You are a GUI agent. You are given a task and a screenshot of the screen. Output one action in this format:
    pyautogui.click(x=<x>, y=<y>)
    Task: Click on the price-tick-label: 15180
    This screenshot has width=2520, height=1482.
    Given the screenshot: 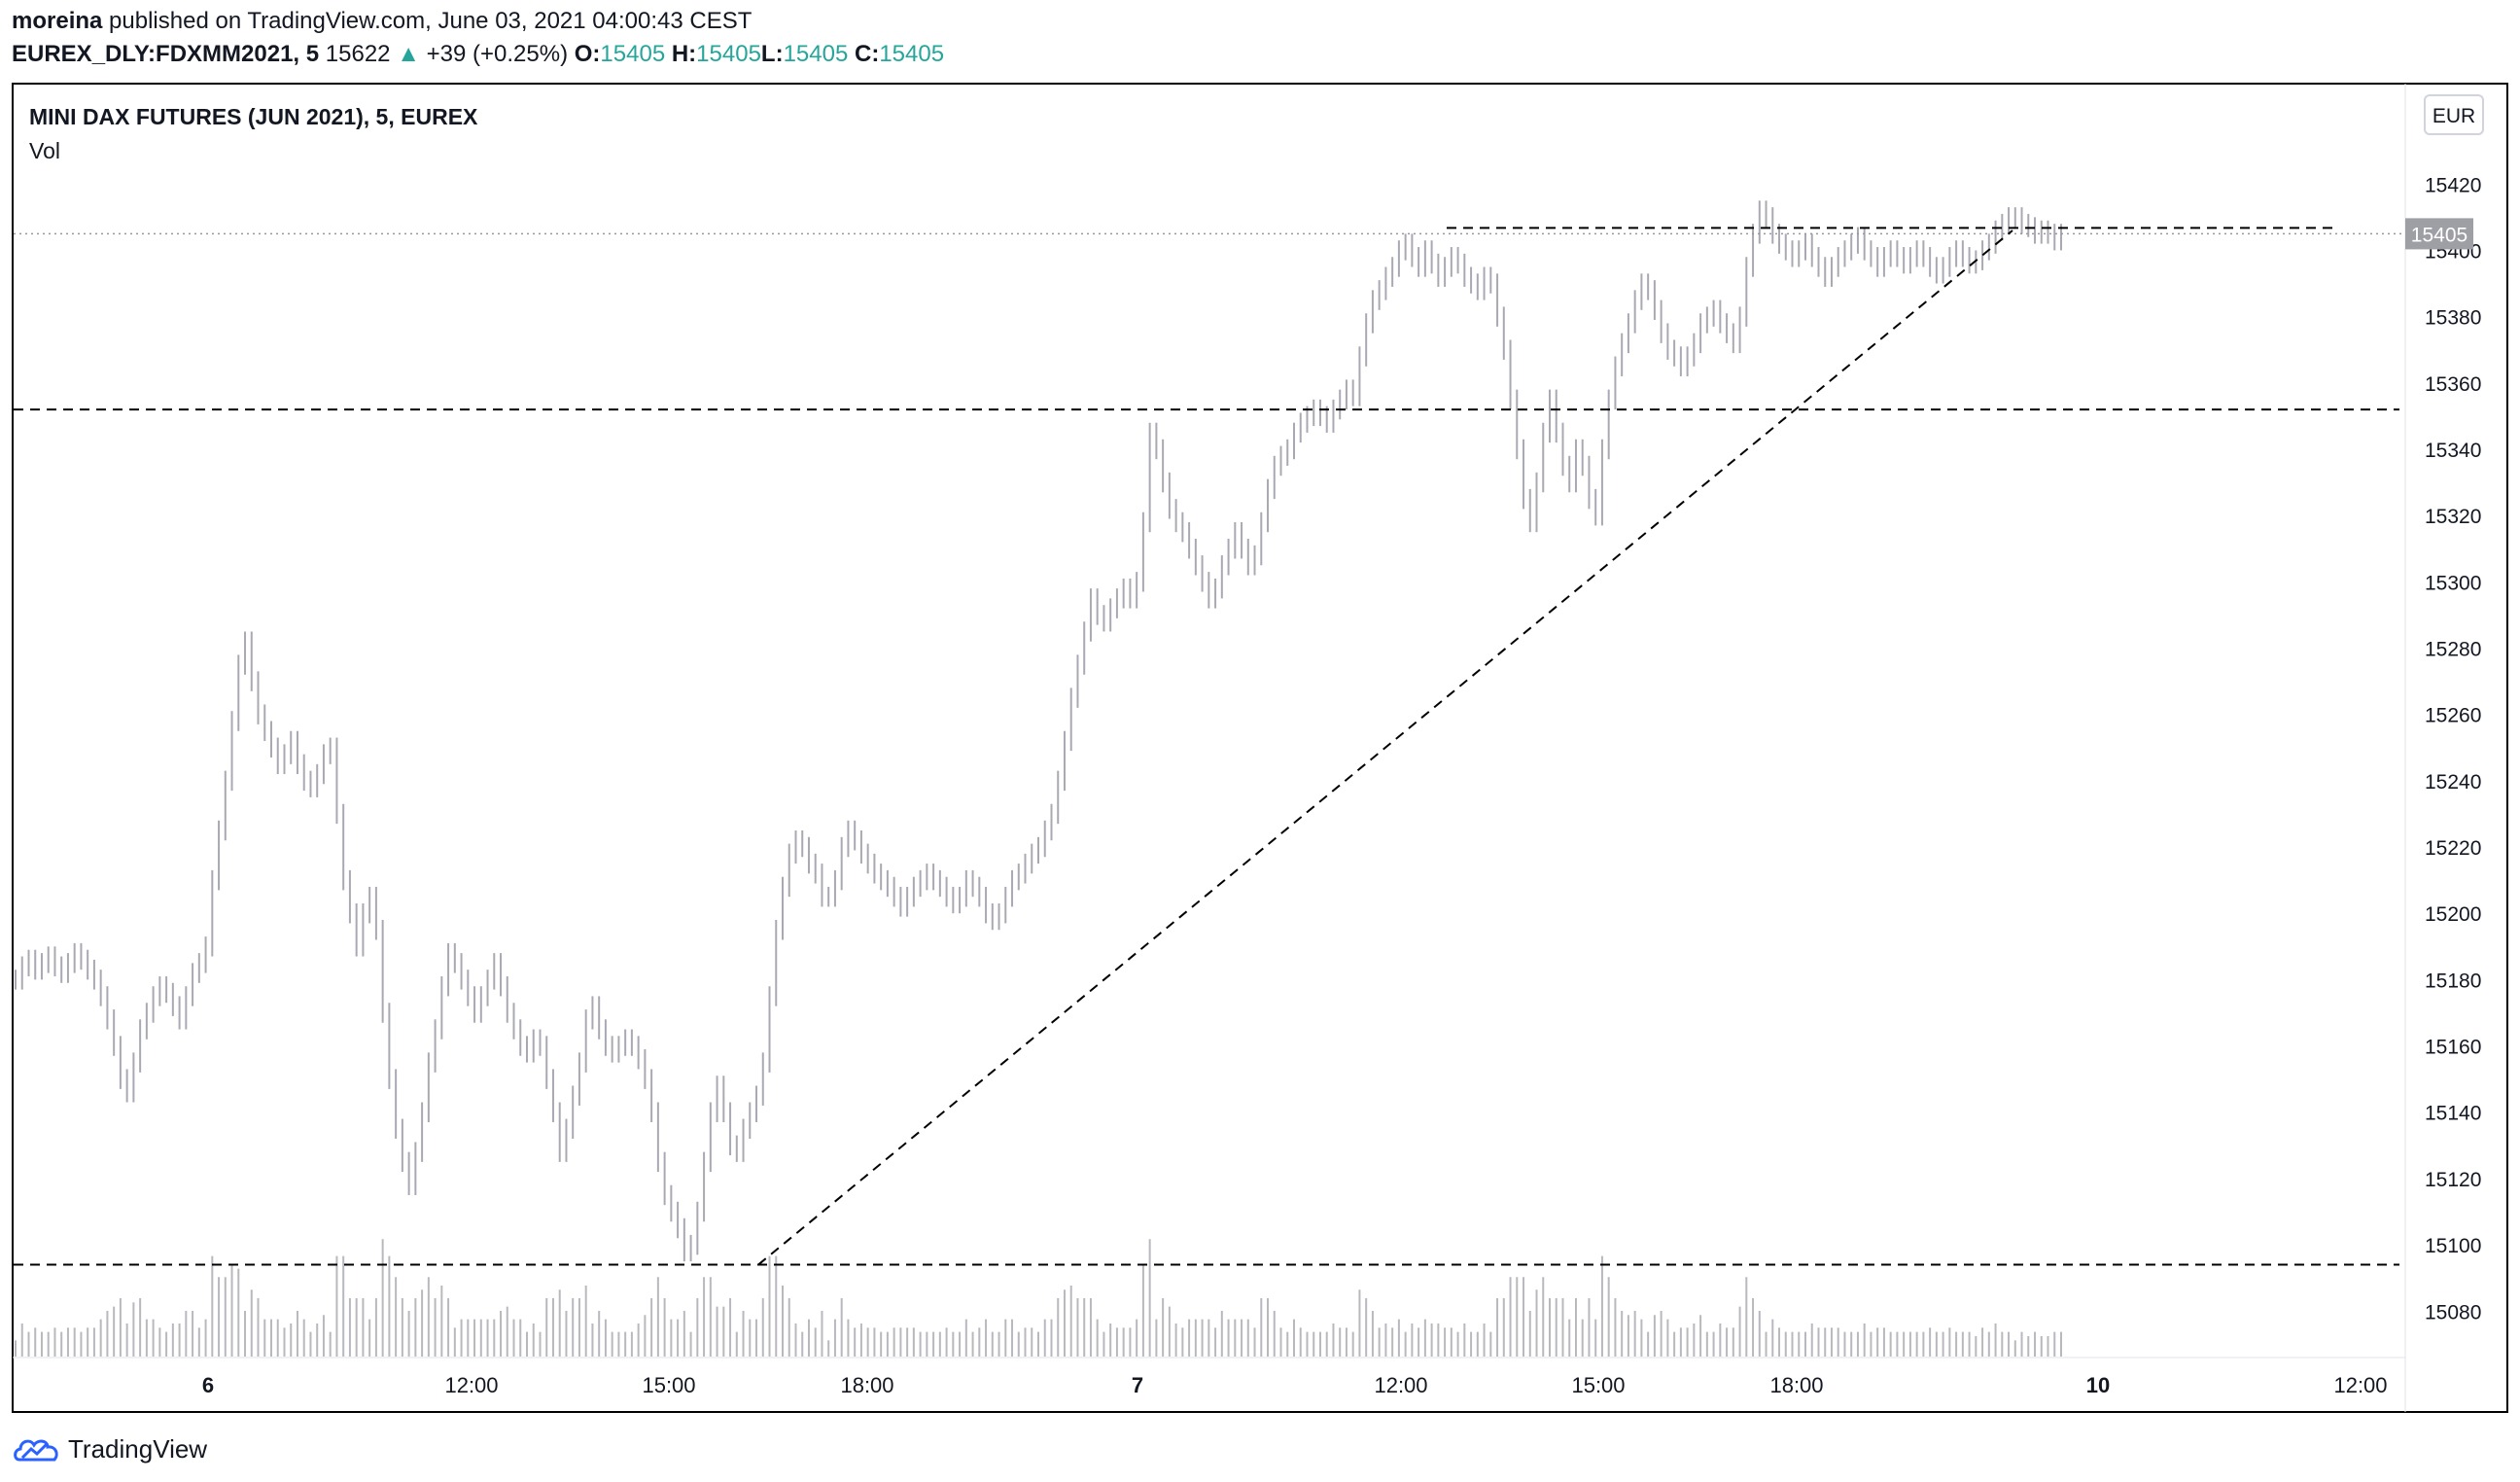 What is the action you would take?
    pyautogui.click(x=2453, y=981)
    